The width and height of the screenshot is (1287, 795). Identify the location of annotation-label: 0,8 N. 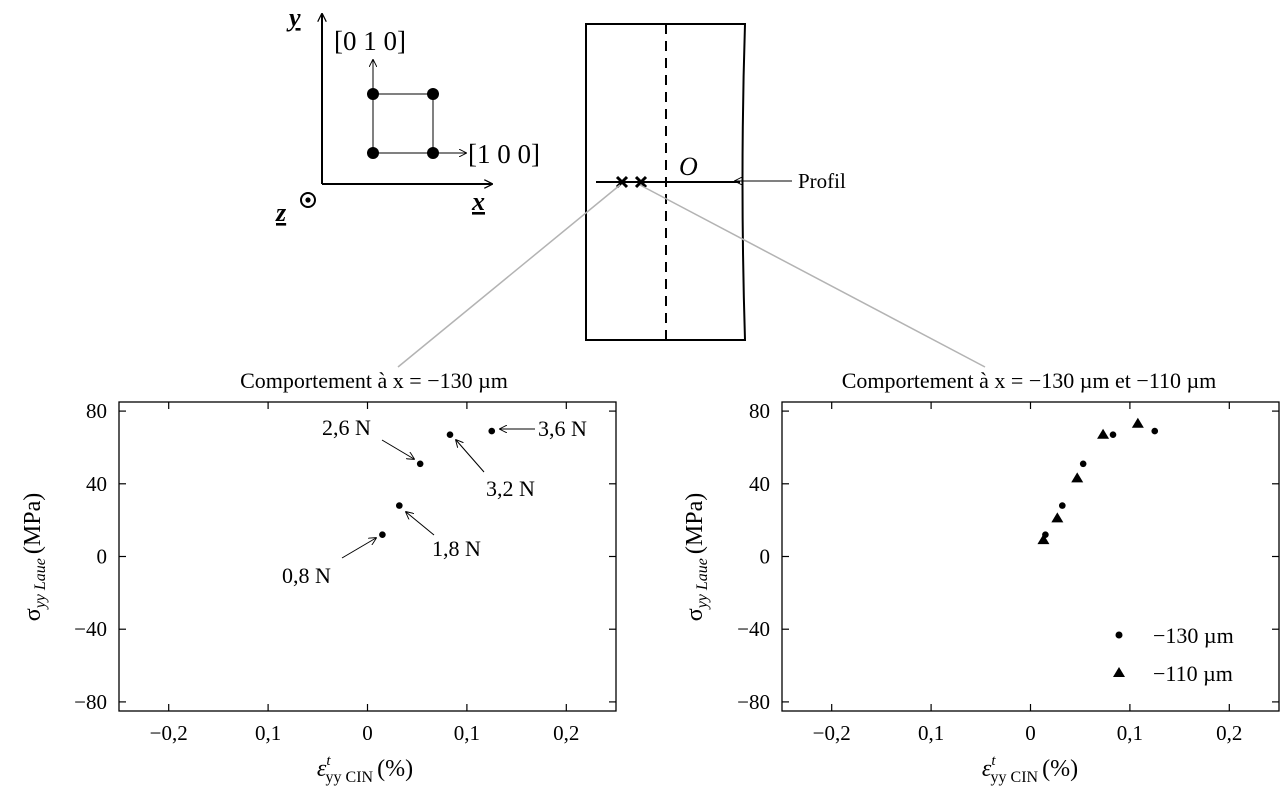
(306, 575).